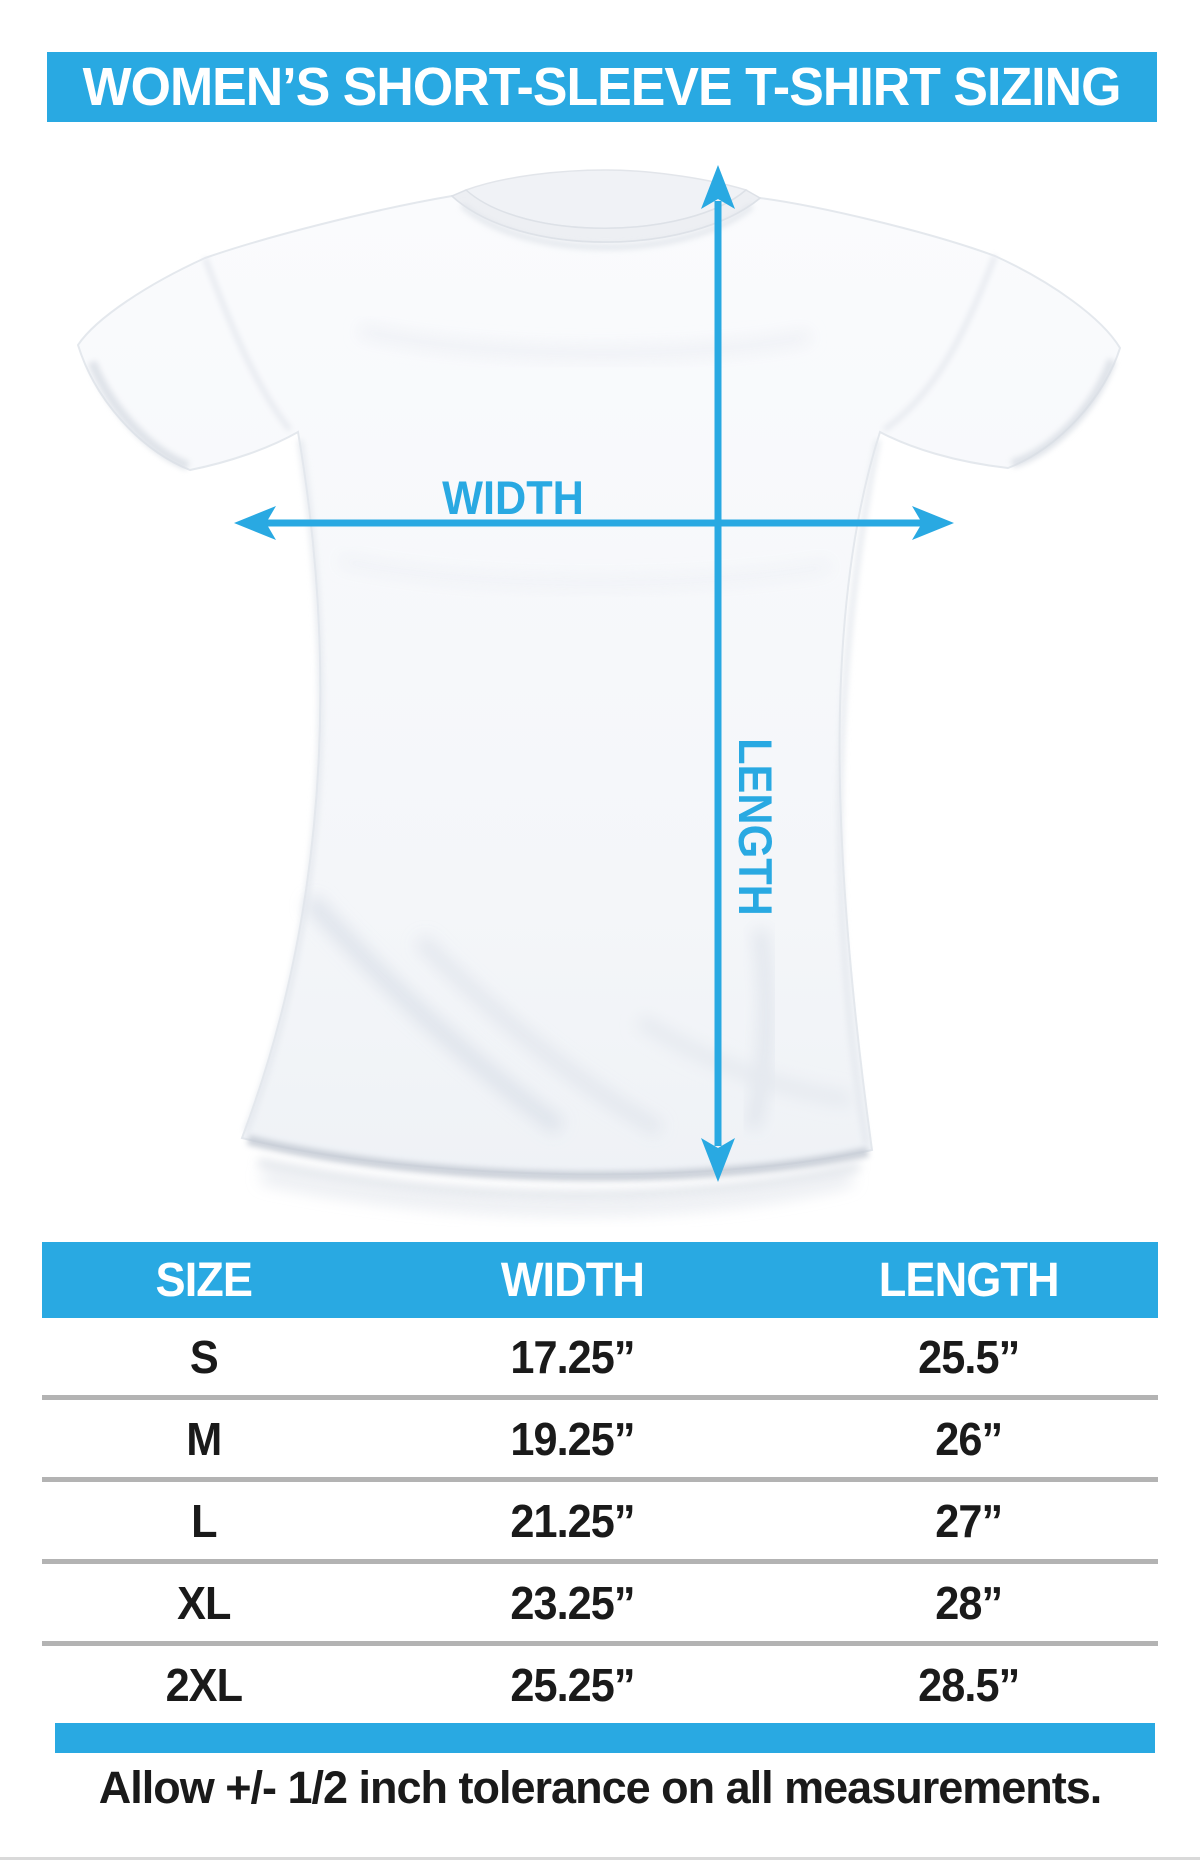 This screenshot has width=1200, height=1862. I want to click on page-title: WOMEN’S SHORT-SLEEVE T-SHIRT SIZING, so click(602, 87).